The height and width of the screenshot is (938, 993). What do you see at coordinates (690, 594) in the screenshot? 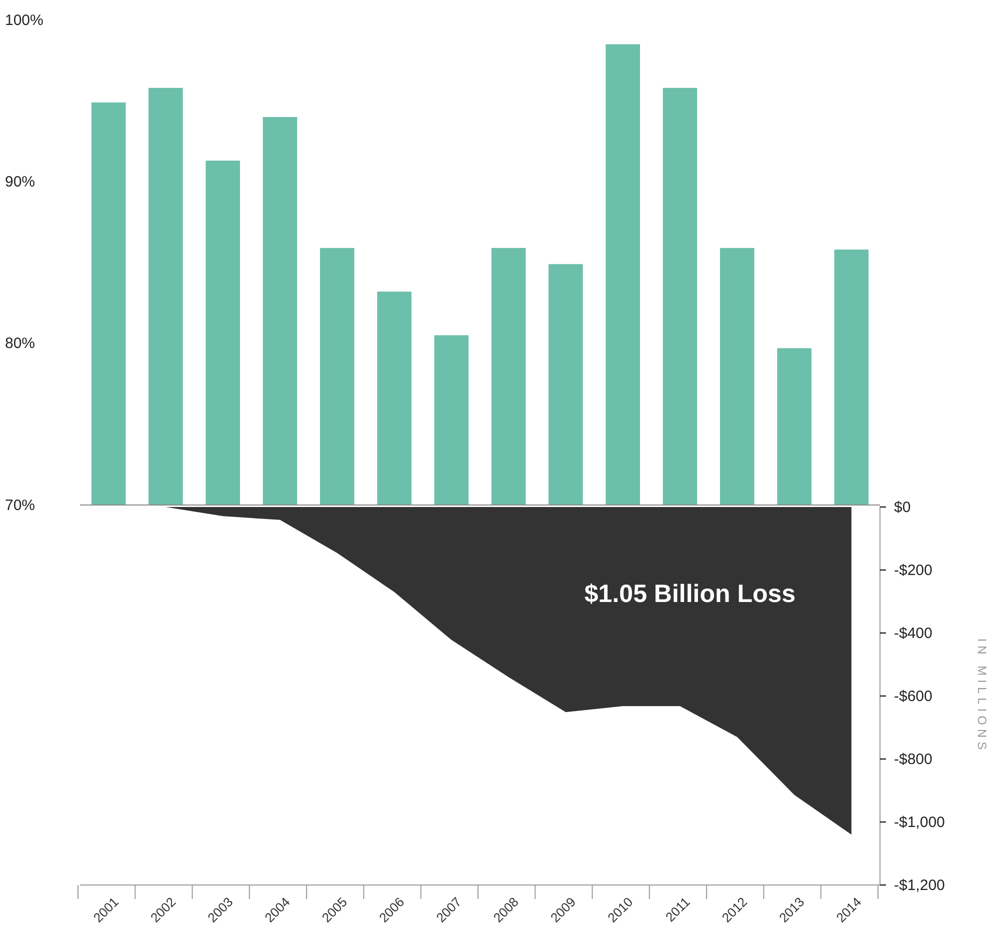
I see `annotation: $1.05 Billion Loss` at bounding box center [690, 594].